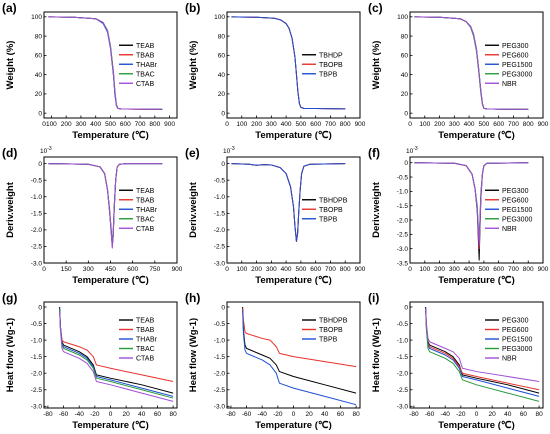 This screenshot has width=550, height=434. What do you see at coordinates (515, 330) in the screenshot?
I see `legend-entry: PEG600` at bounding box center [515, 330].